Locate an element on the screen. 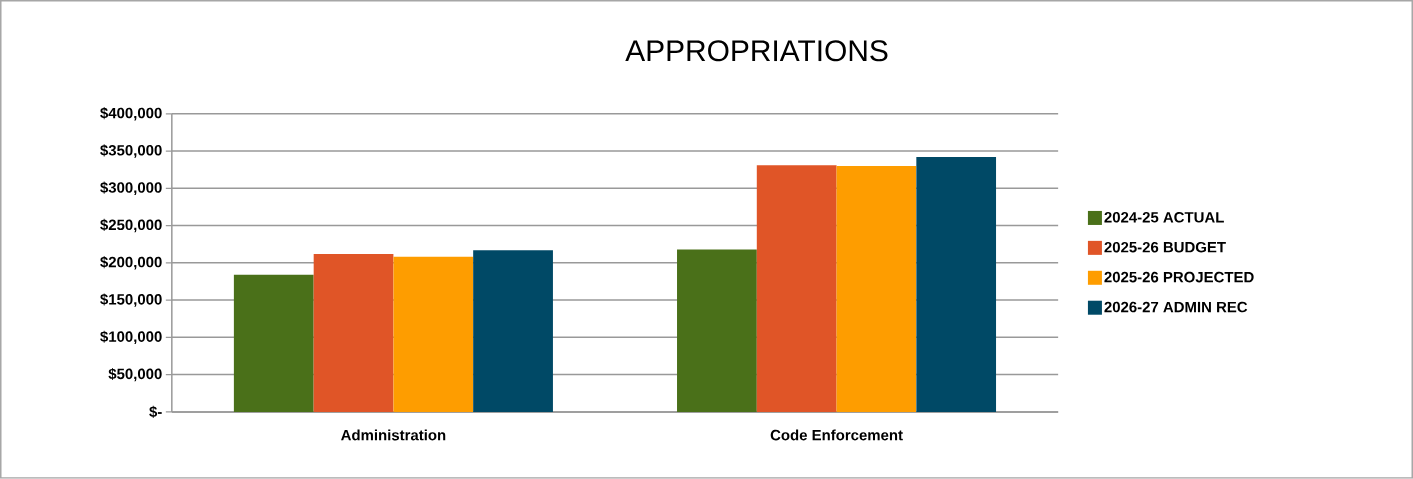 The width and height of the screenshot is (1413, 479). x-tick-label: Code Enforcement is located at coordinates (836, 435).